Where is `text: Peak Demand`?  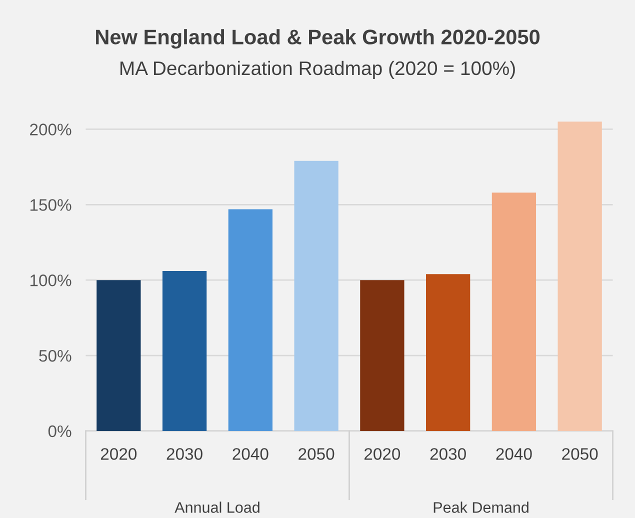 text: Peak Demand is located at coordinates (481, 507).